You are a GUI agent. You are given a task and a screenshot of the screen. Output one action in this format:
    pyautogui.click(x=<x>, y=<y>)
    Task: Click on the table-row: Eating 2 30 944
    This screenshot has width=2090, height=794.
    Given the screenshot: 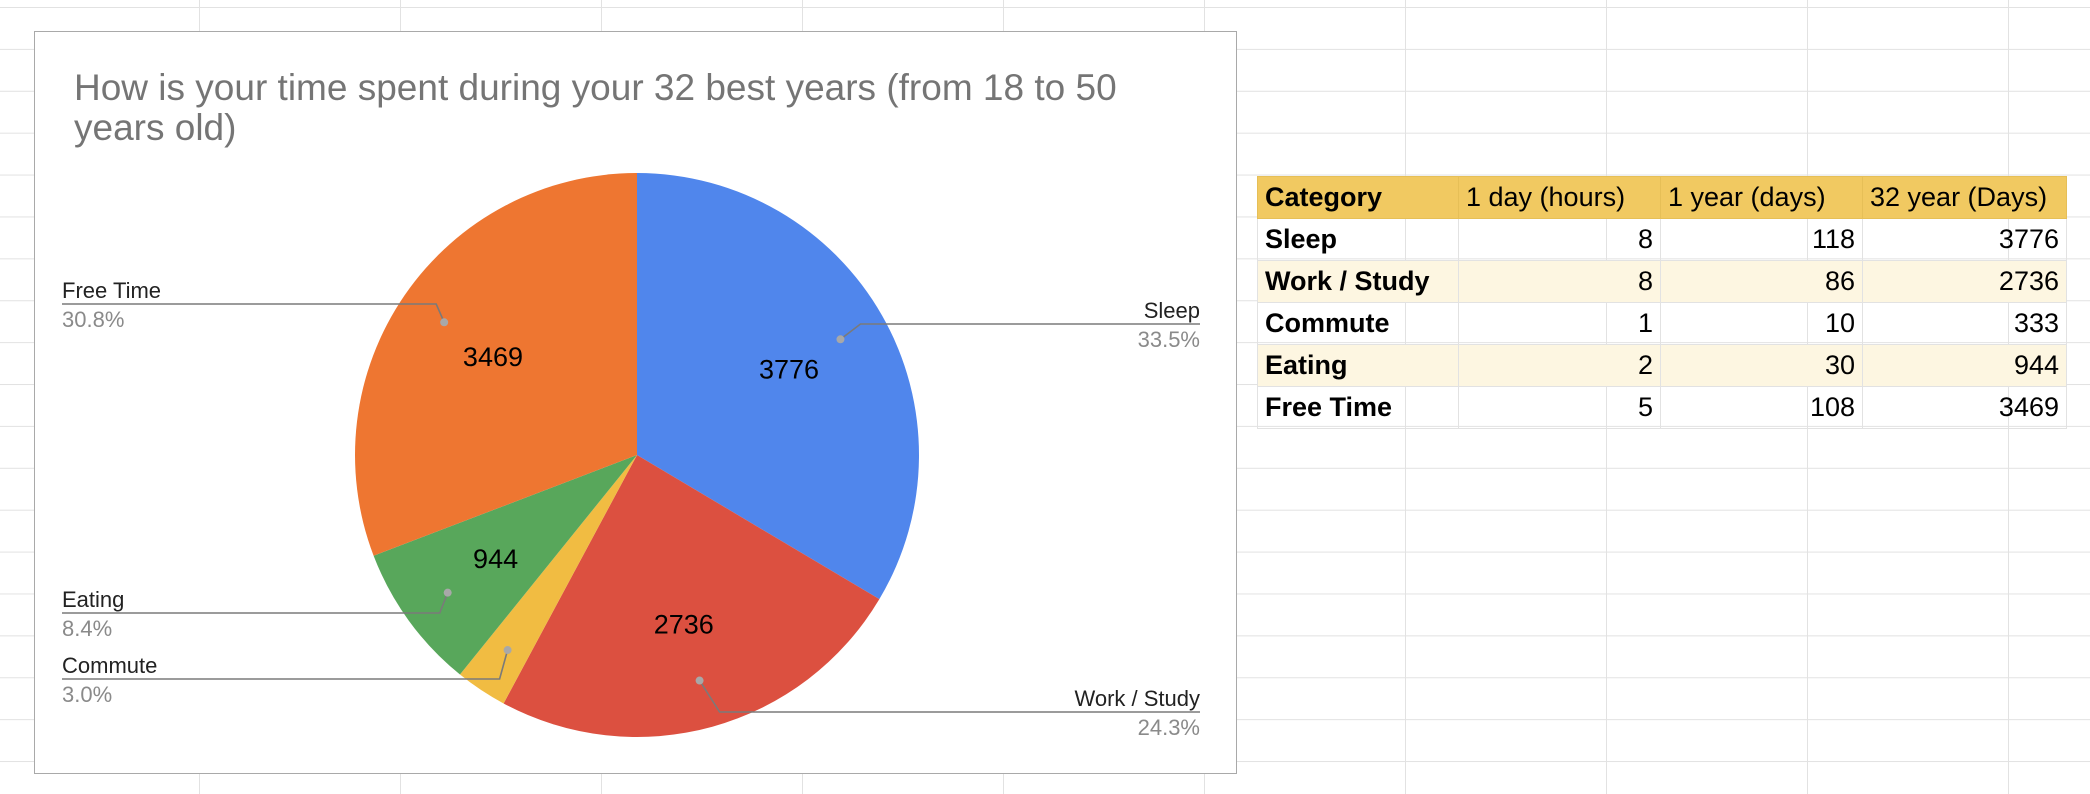 What is the action you would take?
    pyautogui.click(x=1662, y=365)
    